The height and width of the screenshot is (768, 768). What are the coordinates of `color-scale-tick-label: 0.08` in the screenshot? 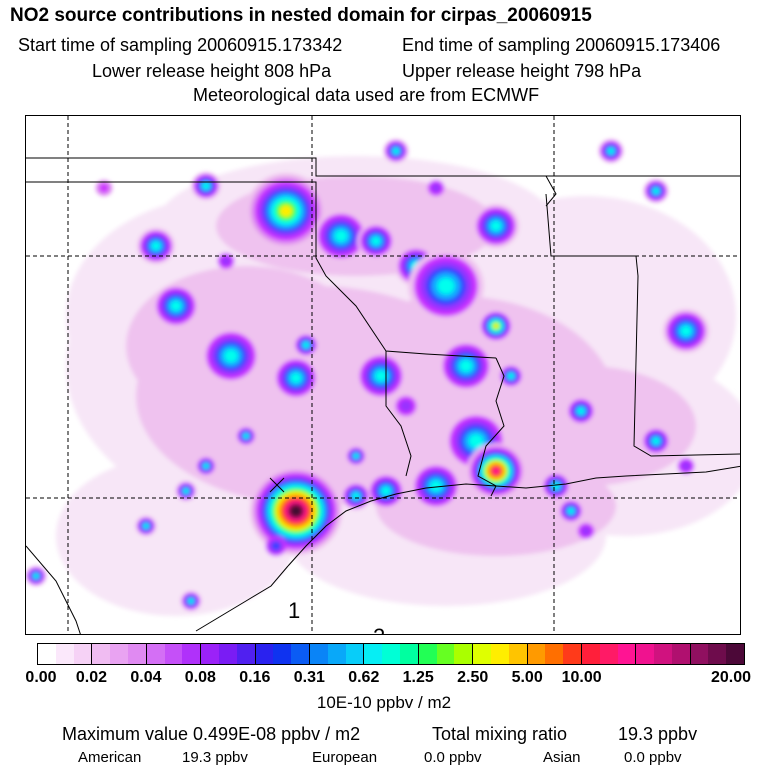 It's located at (200, 677).